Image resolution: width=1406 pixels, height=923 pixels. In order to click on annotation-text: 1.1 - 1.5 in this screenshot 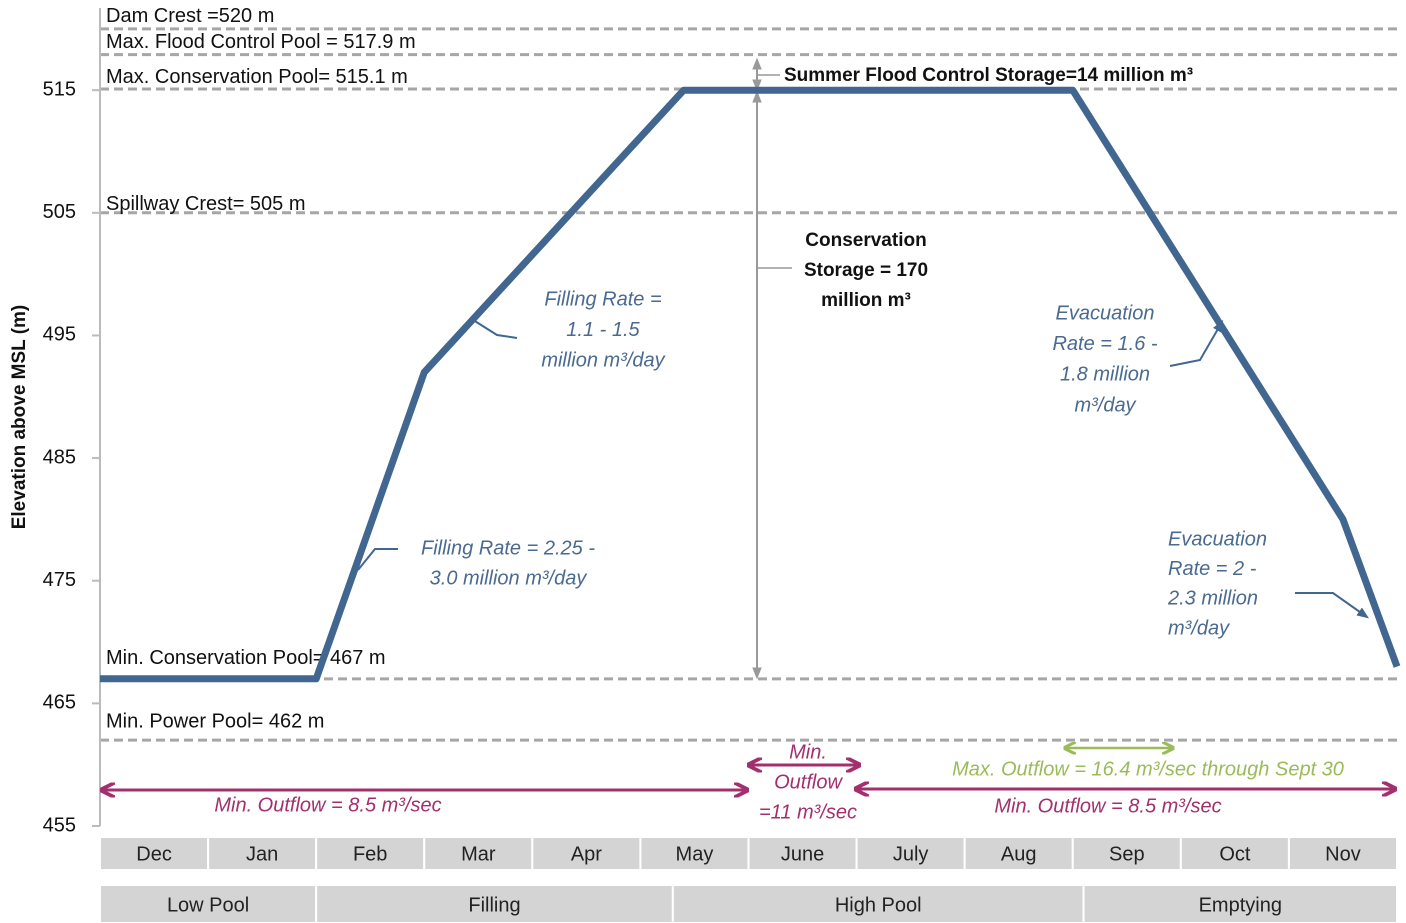, I will do `click(603, 330)`.